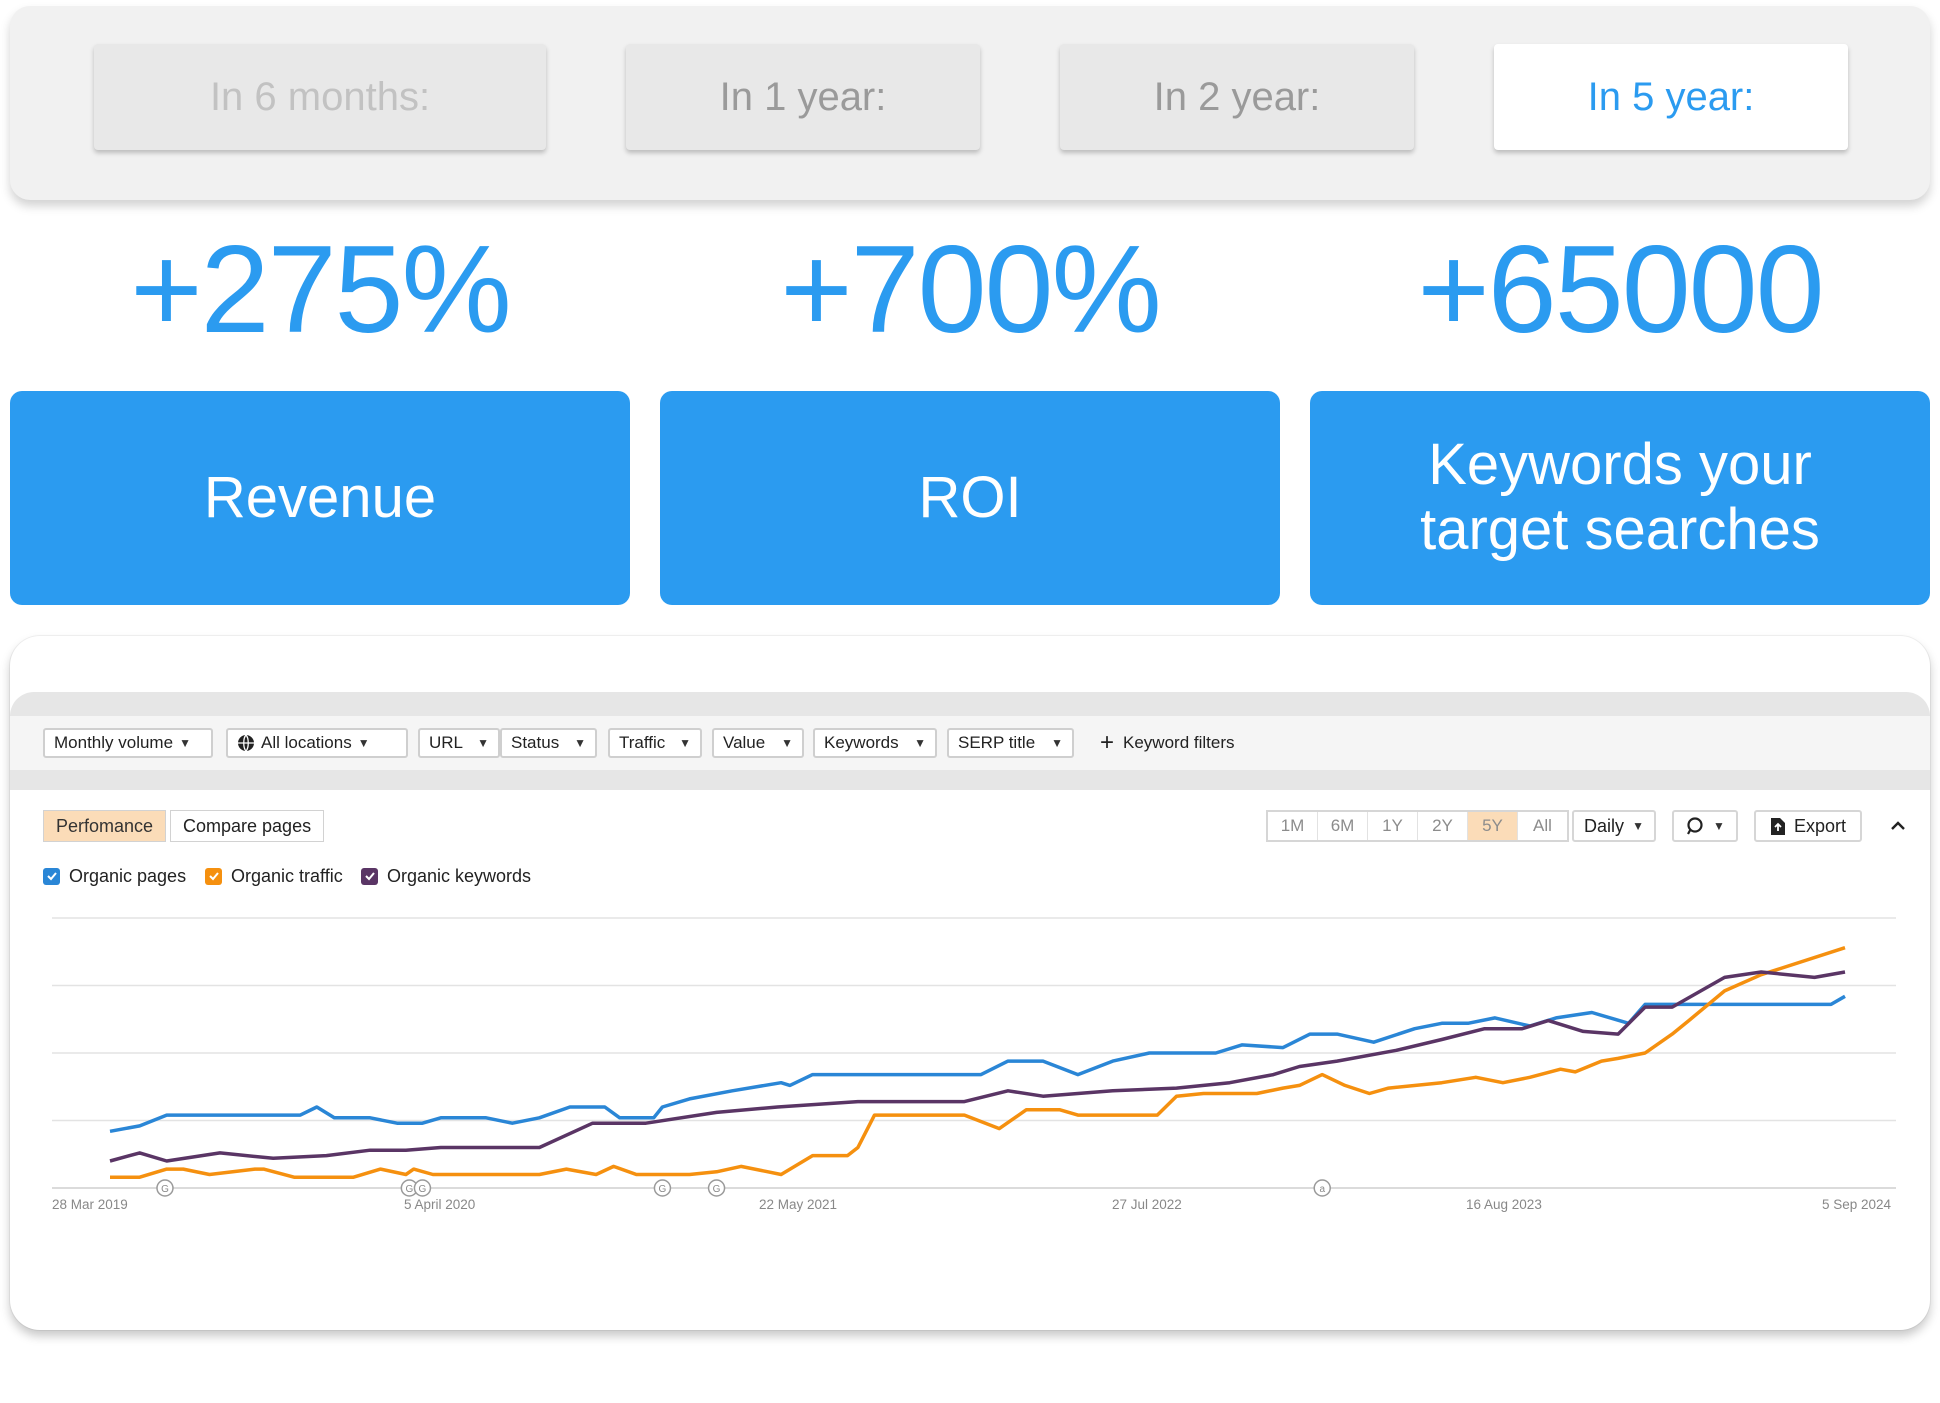 The width and height of the screenshot is (1940, 1403). I want to click on legend-organic-pages: Organic pages, so click(114, 876).